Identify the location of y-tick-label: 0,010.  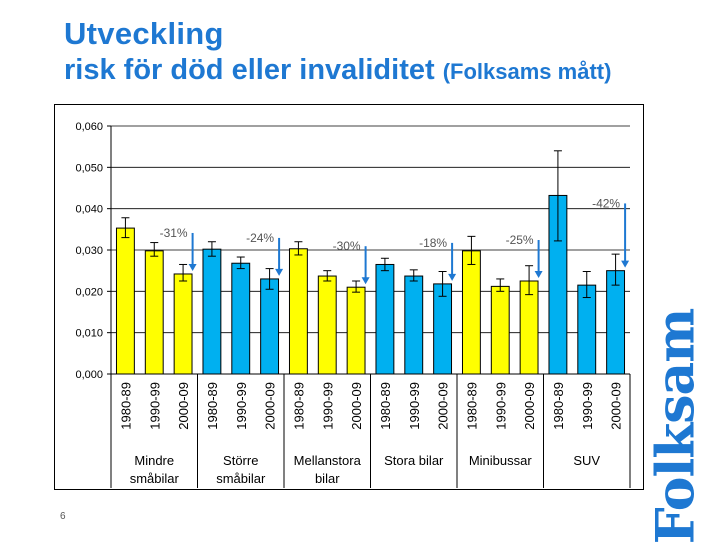
(89, 334).